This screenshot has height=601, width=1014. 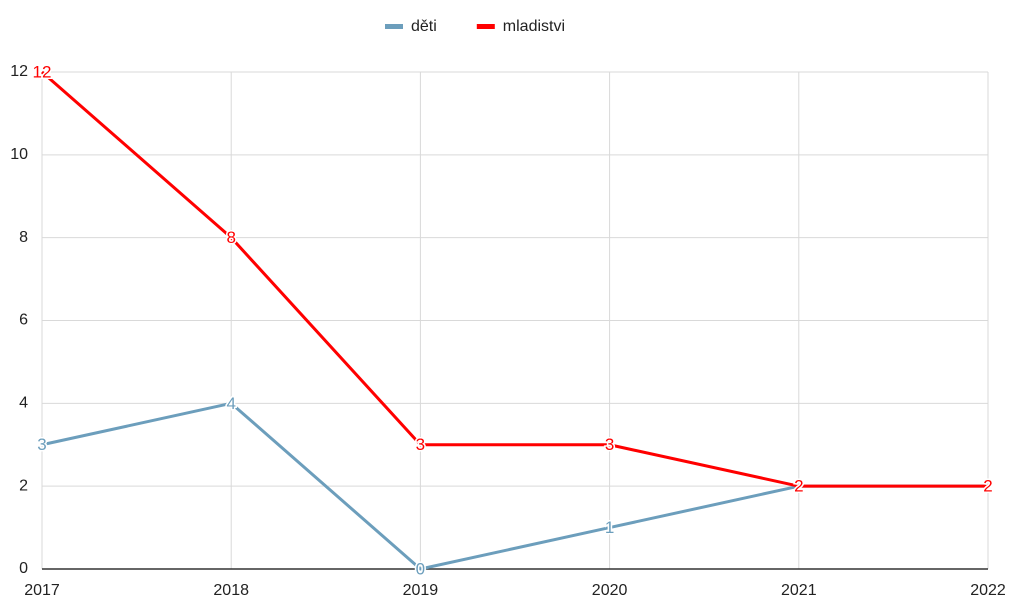 What do you see at coordinates (421, 590) in the screenshot?
I see `x-tick-label: 2019` at bounding box center [421, 590].